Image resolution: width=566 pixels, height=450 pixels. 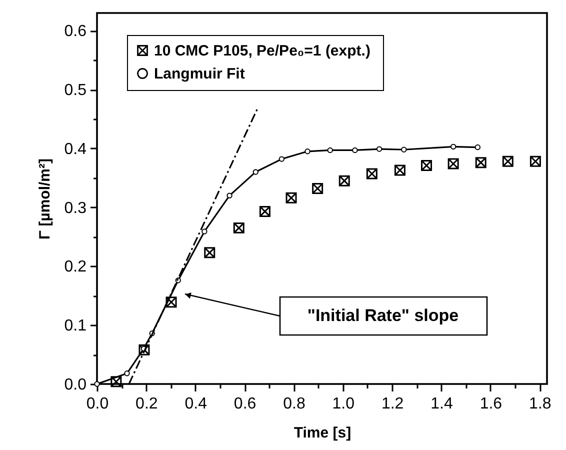 What do you see at coordinates (97, 404) in the screenshot?
I see `x-tick-label: 0.0` at bounding box center [97, 404].